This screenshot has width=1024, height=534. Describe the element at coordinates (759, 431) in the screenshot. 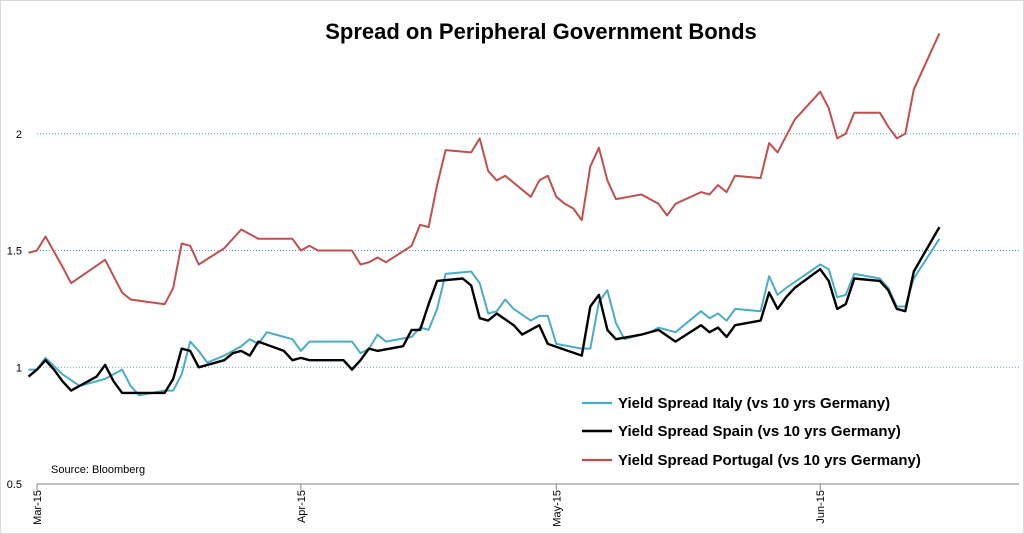

I see `legend-label-1: Yield Spread Spain (vs 10 yrs Germany)` at that location.